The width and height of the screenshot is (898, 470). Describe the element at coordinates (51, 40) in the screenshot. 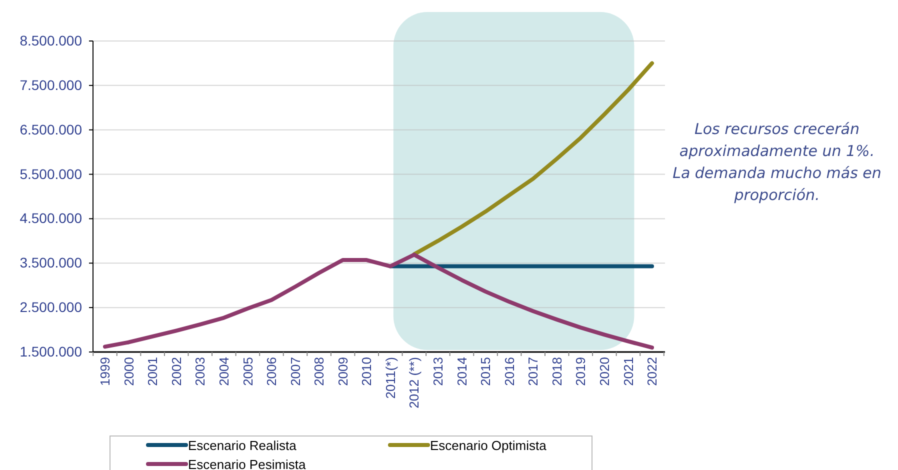

I see `y-tick-label: 8.500.000` at that location.